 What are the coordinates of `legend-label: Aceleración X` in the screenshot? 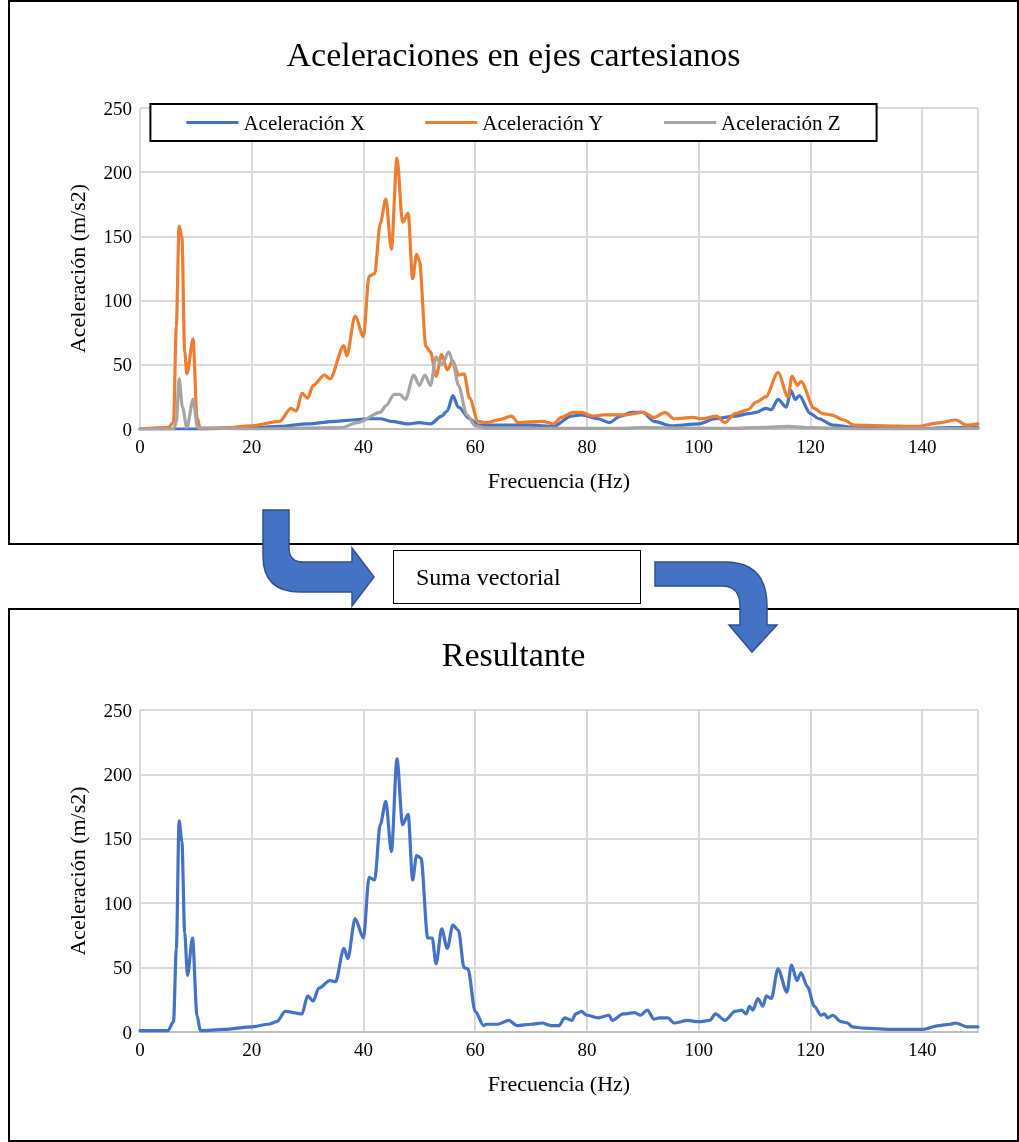 It's located at (304, 122).